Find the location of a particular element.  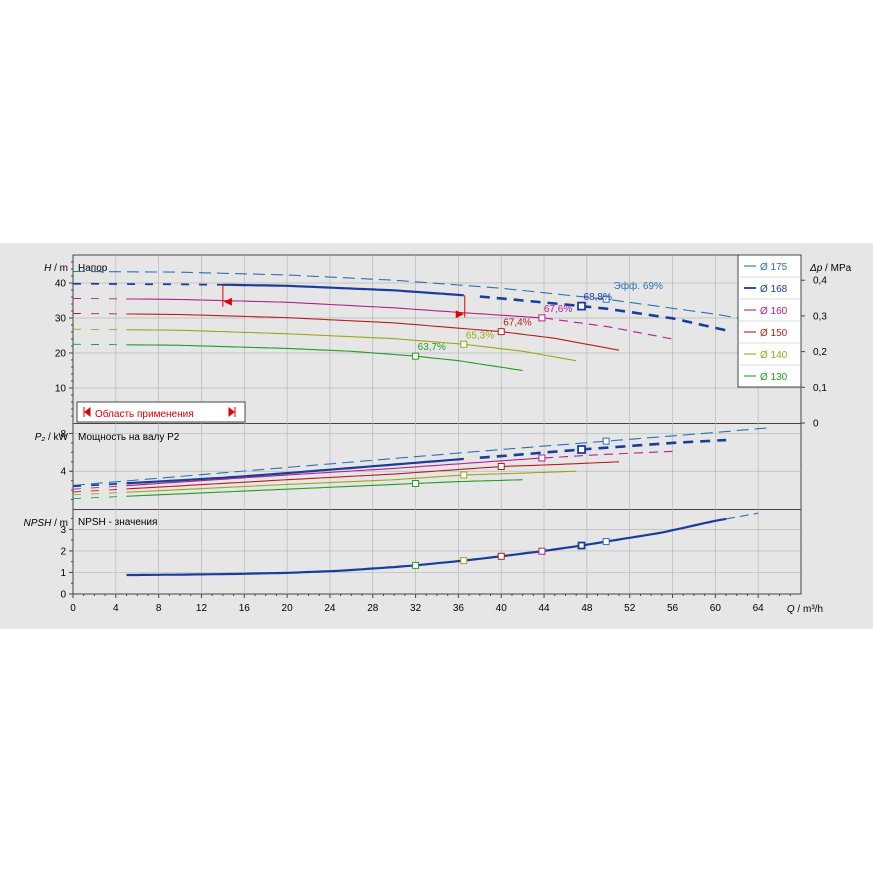

flow-axis-label: Q / m³/h is located at coordinates (805, 609).